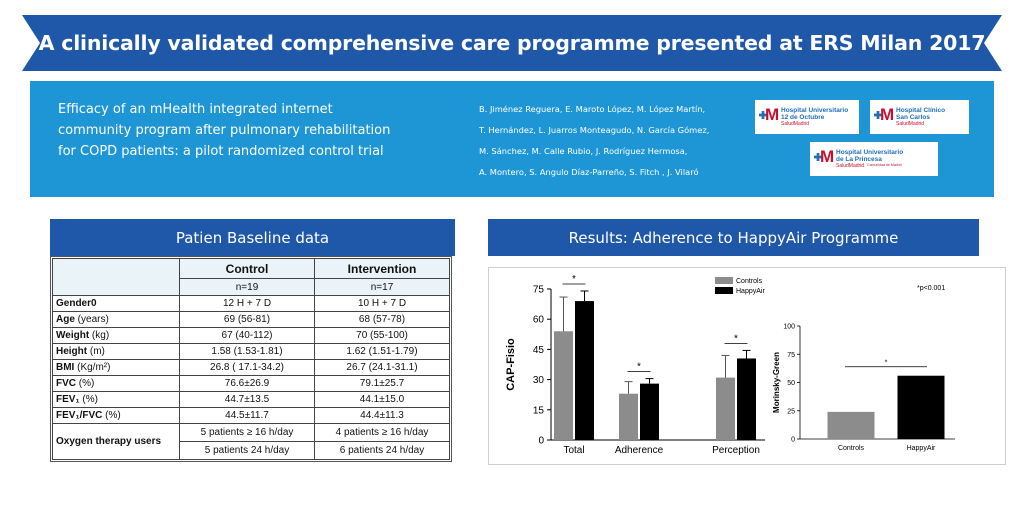 The image size is (1024, 523). Describe the element at coordinates (931, 288) in the screenshot. I see `p-value-note: *p<0.001` at that location.